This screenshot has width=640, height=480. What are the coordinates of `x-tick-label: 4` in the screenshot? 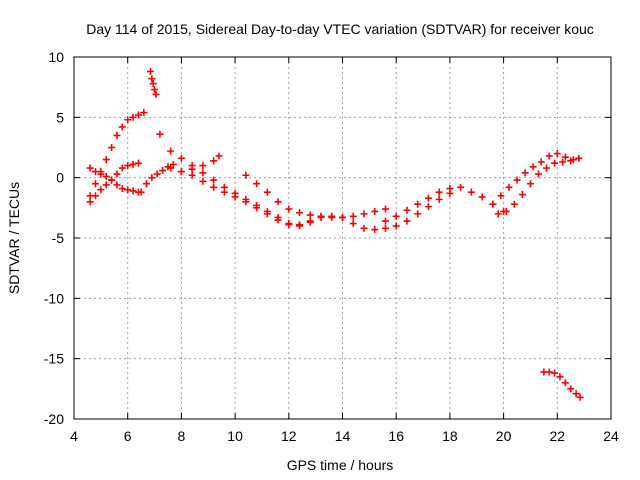 It's located at (74, 436).